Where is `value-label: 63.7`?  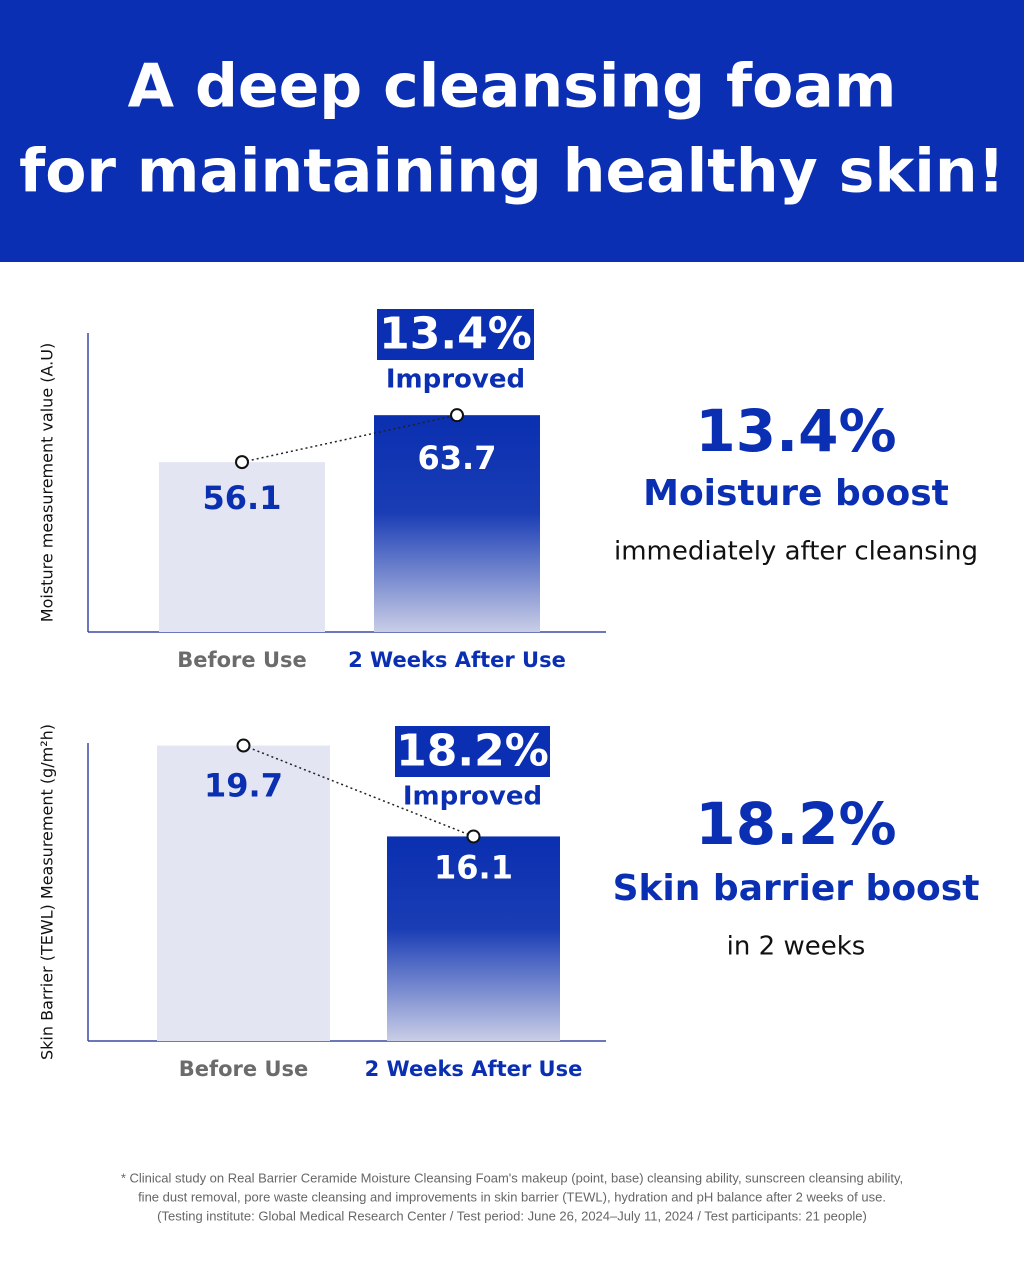
value-label: 63.7 is located at coordinates (457, 458).